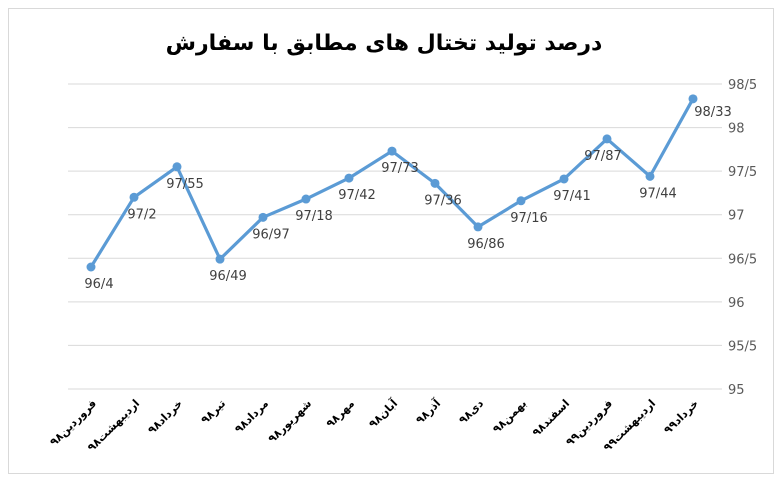  Describe the element at coordinates (509, 416) in the screenshot. I see `x-tick-label: بهمن۹۸` at that location.